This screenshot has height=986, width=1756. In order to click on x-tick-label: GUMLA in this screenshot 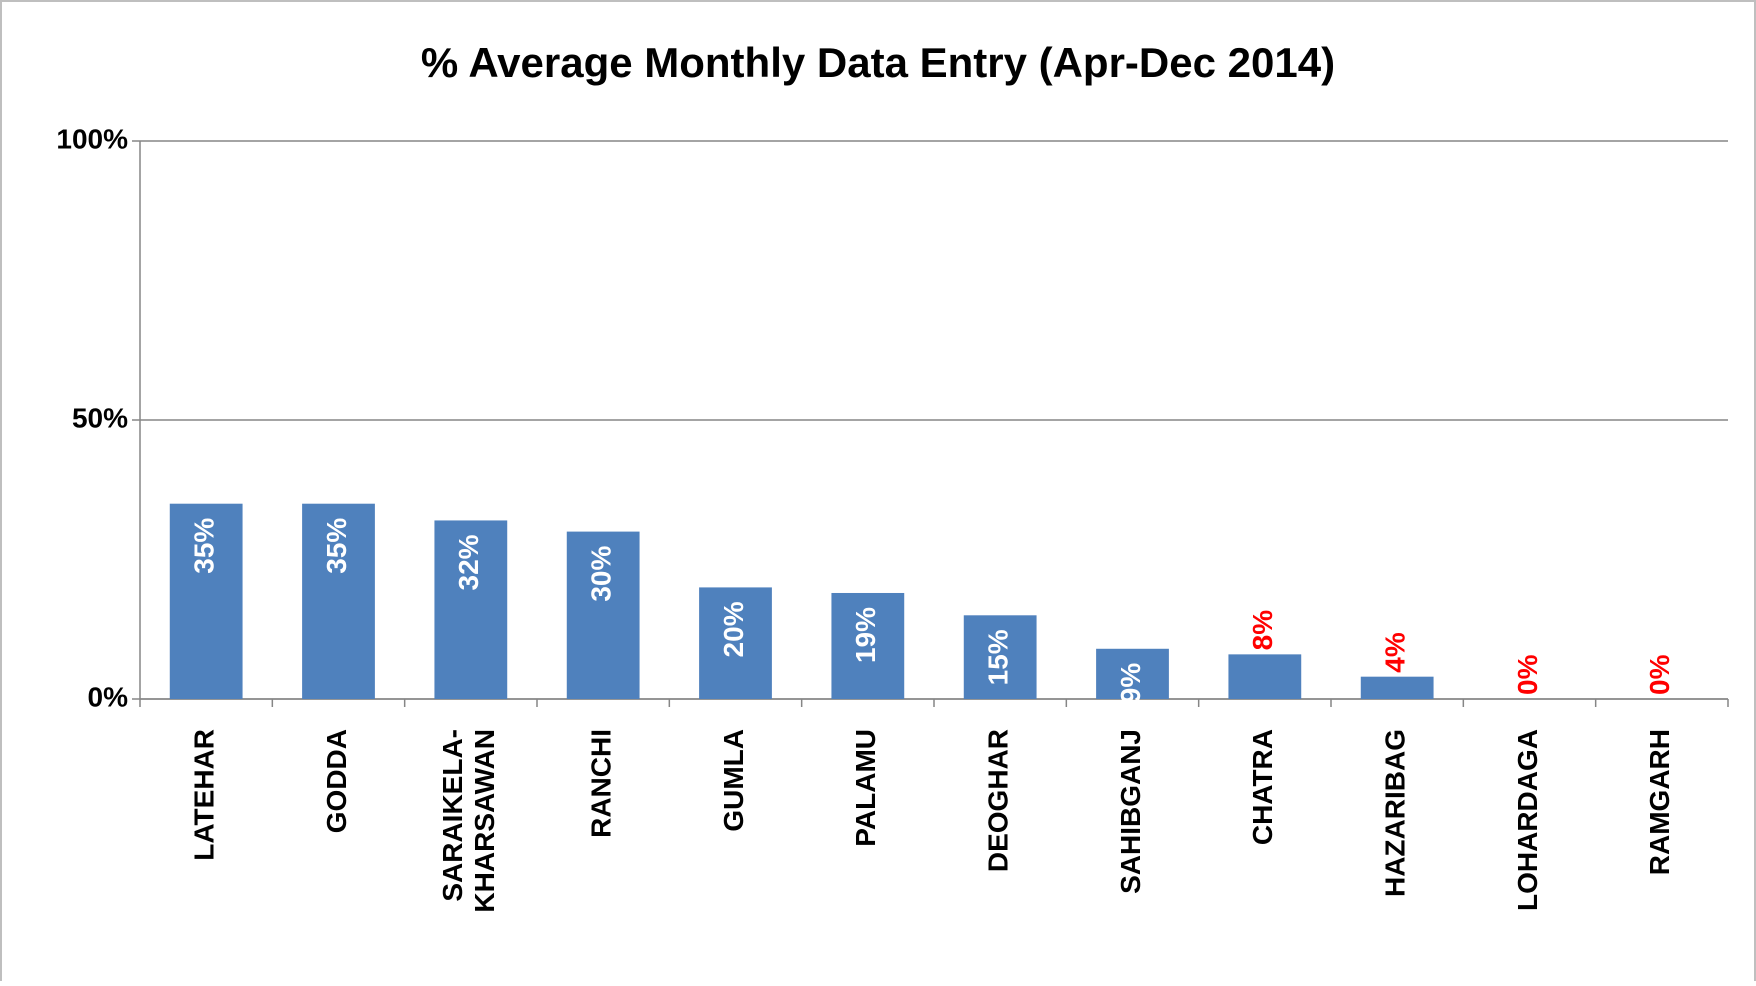, I will do `click(733, 780)`.